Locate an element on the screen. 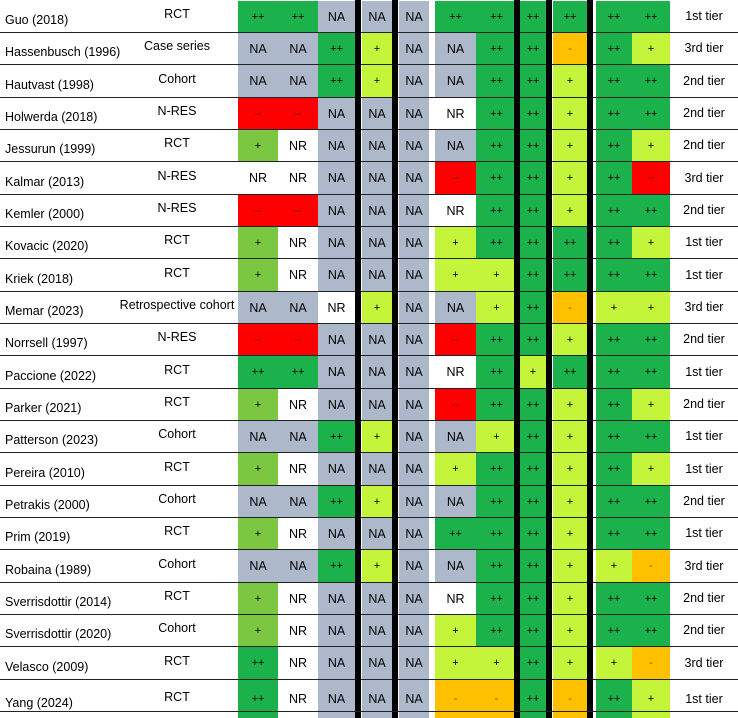  study-name: Hassenbusch (1996) is located at coordinates (63, 52).